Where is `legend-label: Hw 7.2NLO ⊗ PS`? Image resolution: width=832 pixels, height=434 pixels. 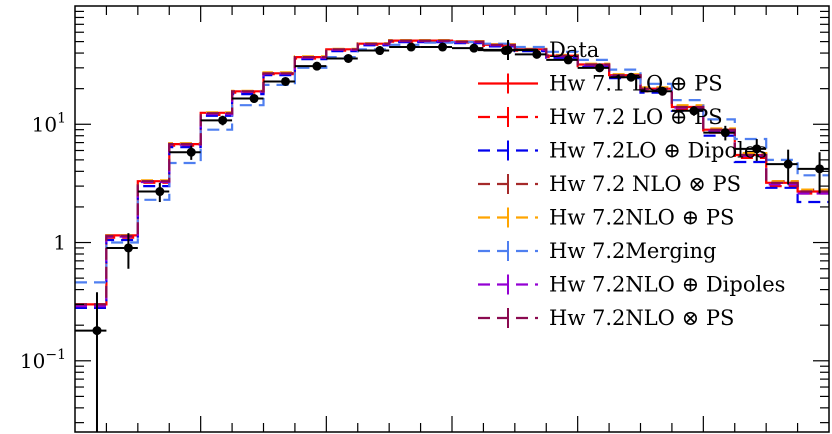 legend-label: Hw 7.2NLO ⊗ PS is located at coordinates (641, 318).